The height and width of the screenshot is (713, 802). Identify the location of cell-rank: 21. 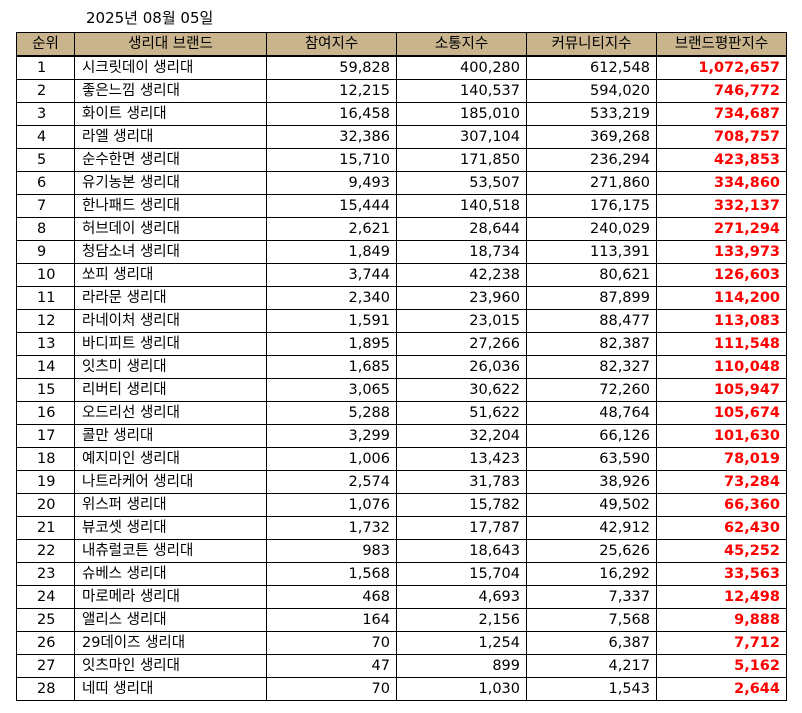
(45, 528).